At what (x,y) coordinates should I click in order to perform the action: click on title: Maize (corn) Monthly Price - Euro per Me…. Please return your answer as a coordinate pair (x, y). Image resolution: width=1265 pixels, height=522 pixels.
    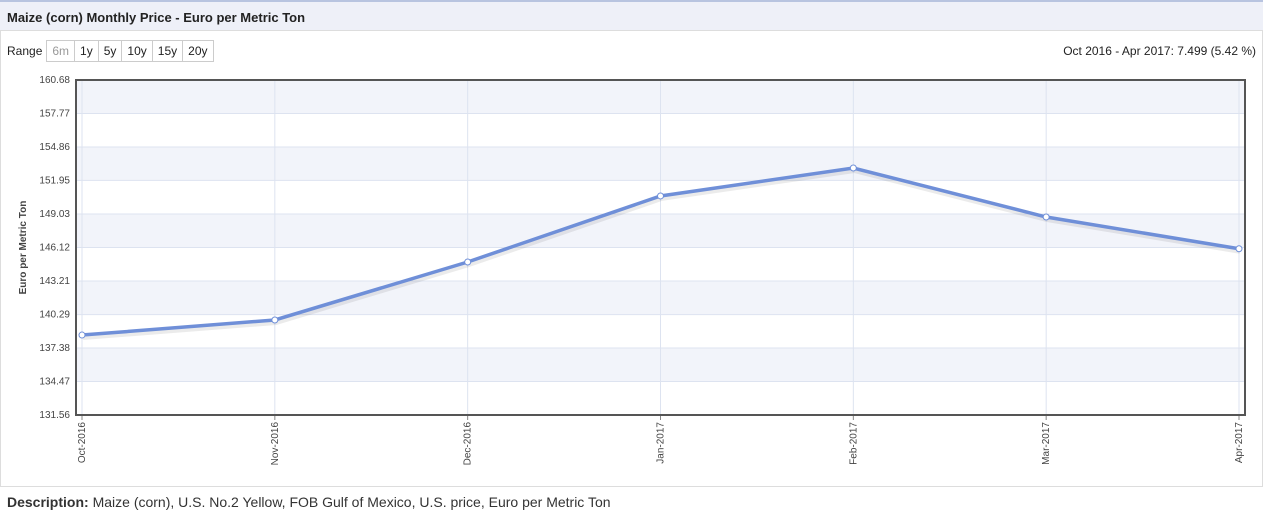
    Looking at the image, I should click on (156, 17).